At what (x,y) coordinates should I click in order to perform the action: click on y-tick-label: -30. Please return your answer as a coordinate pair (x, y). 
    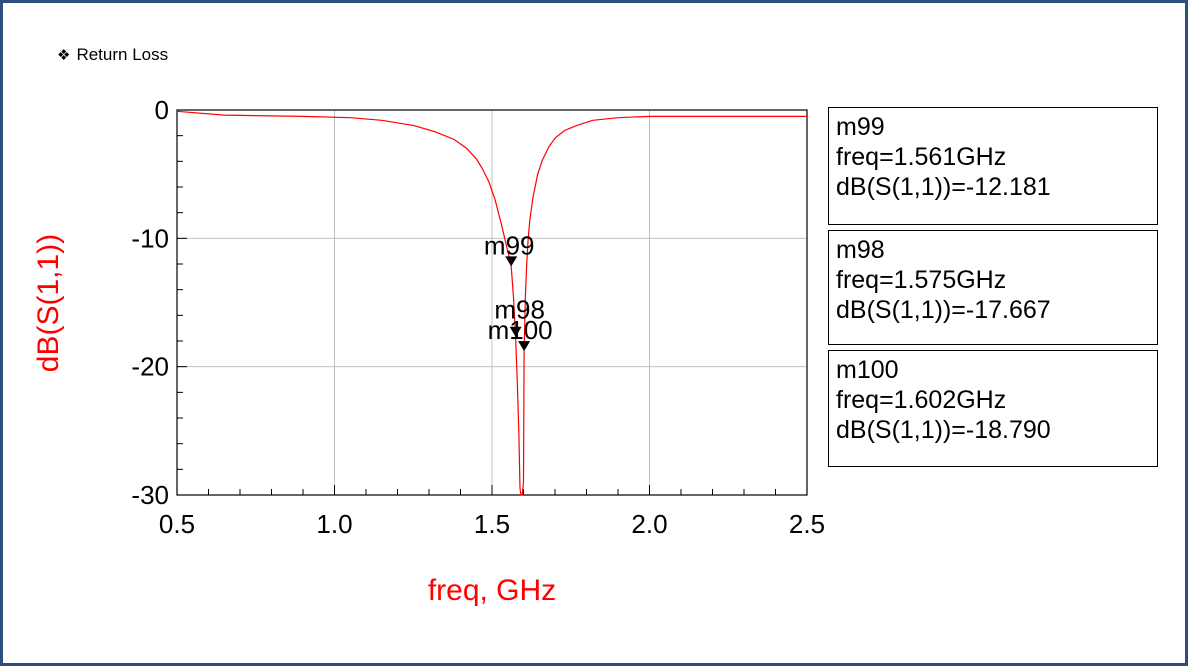
    Looking at the image, I should click on (150, 495).